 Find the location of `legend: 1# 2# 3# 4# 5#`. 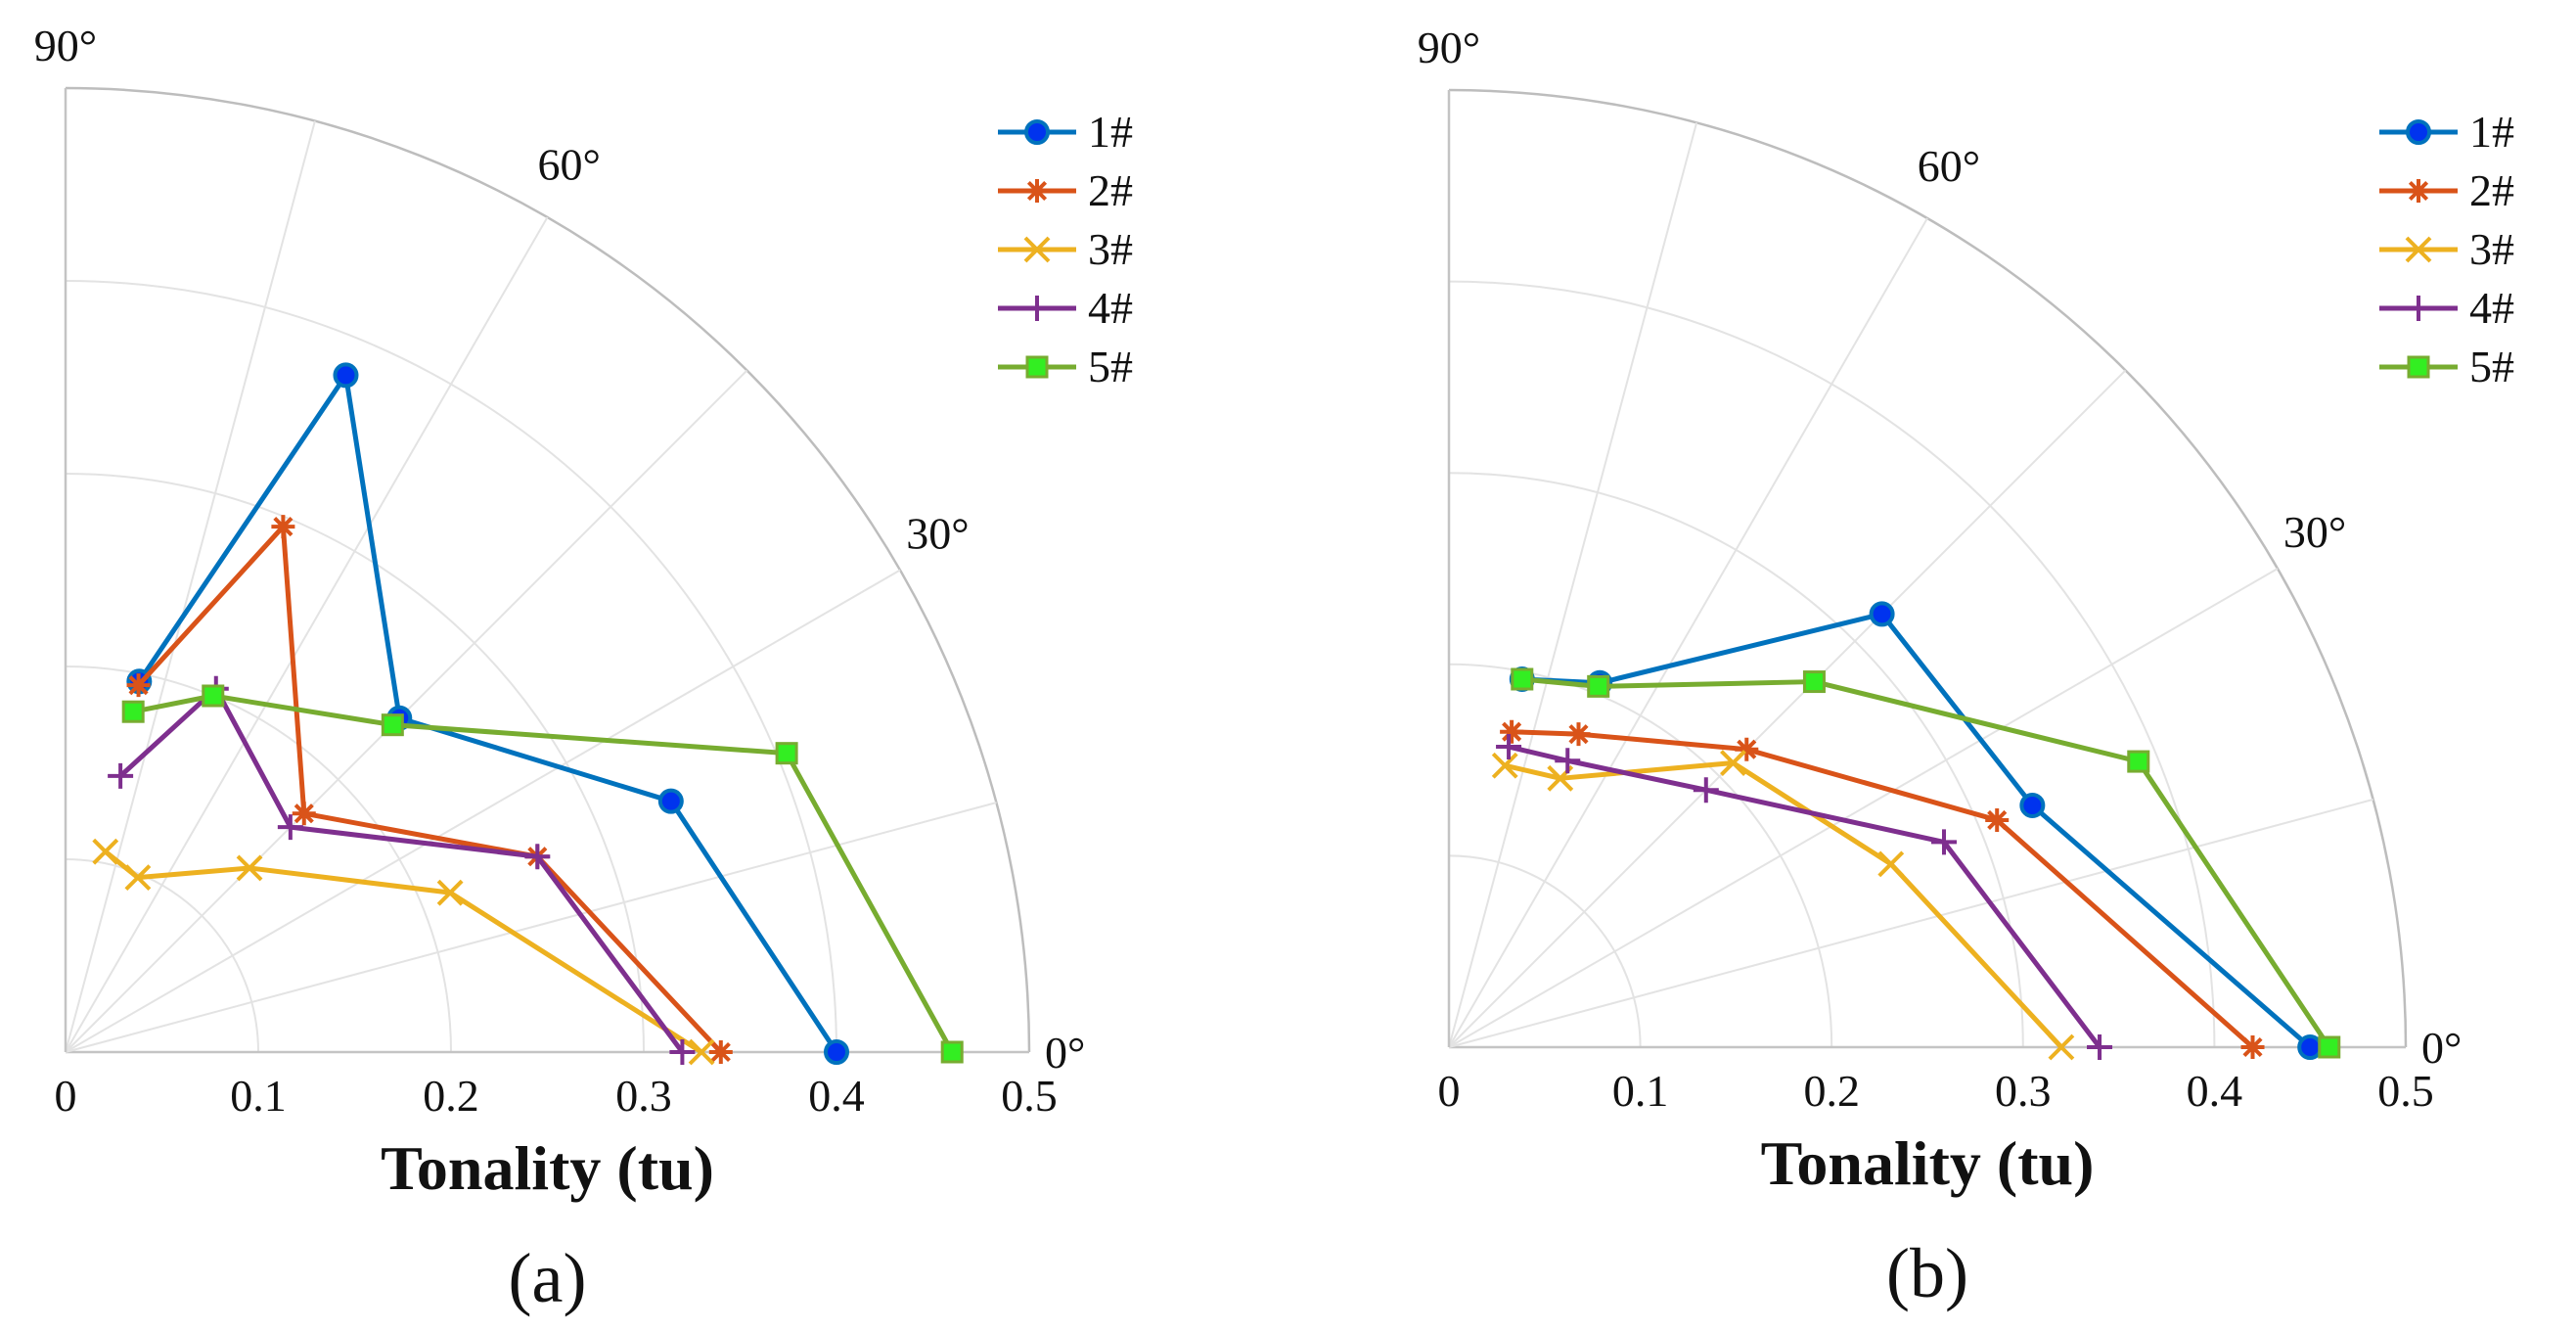

legend: 1# 2# 3# 4# 5# is located at coordinates (1065, 249).